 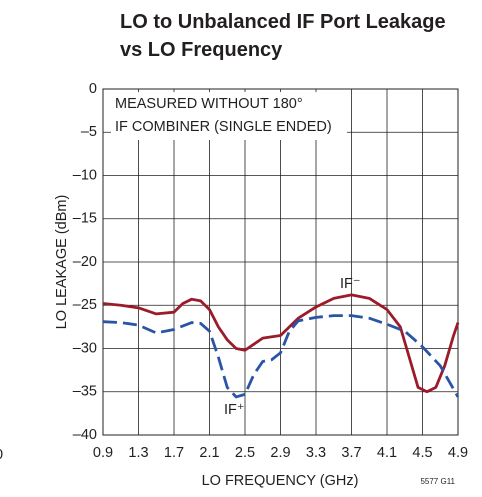 I want to click on x-tick-label: 3.3, so click(x=316, y=453).